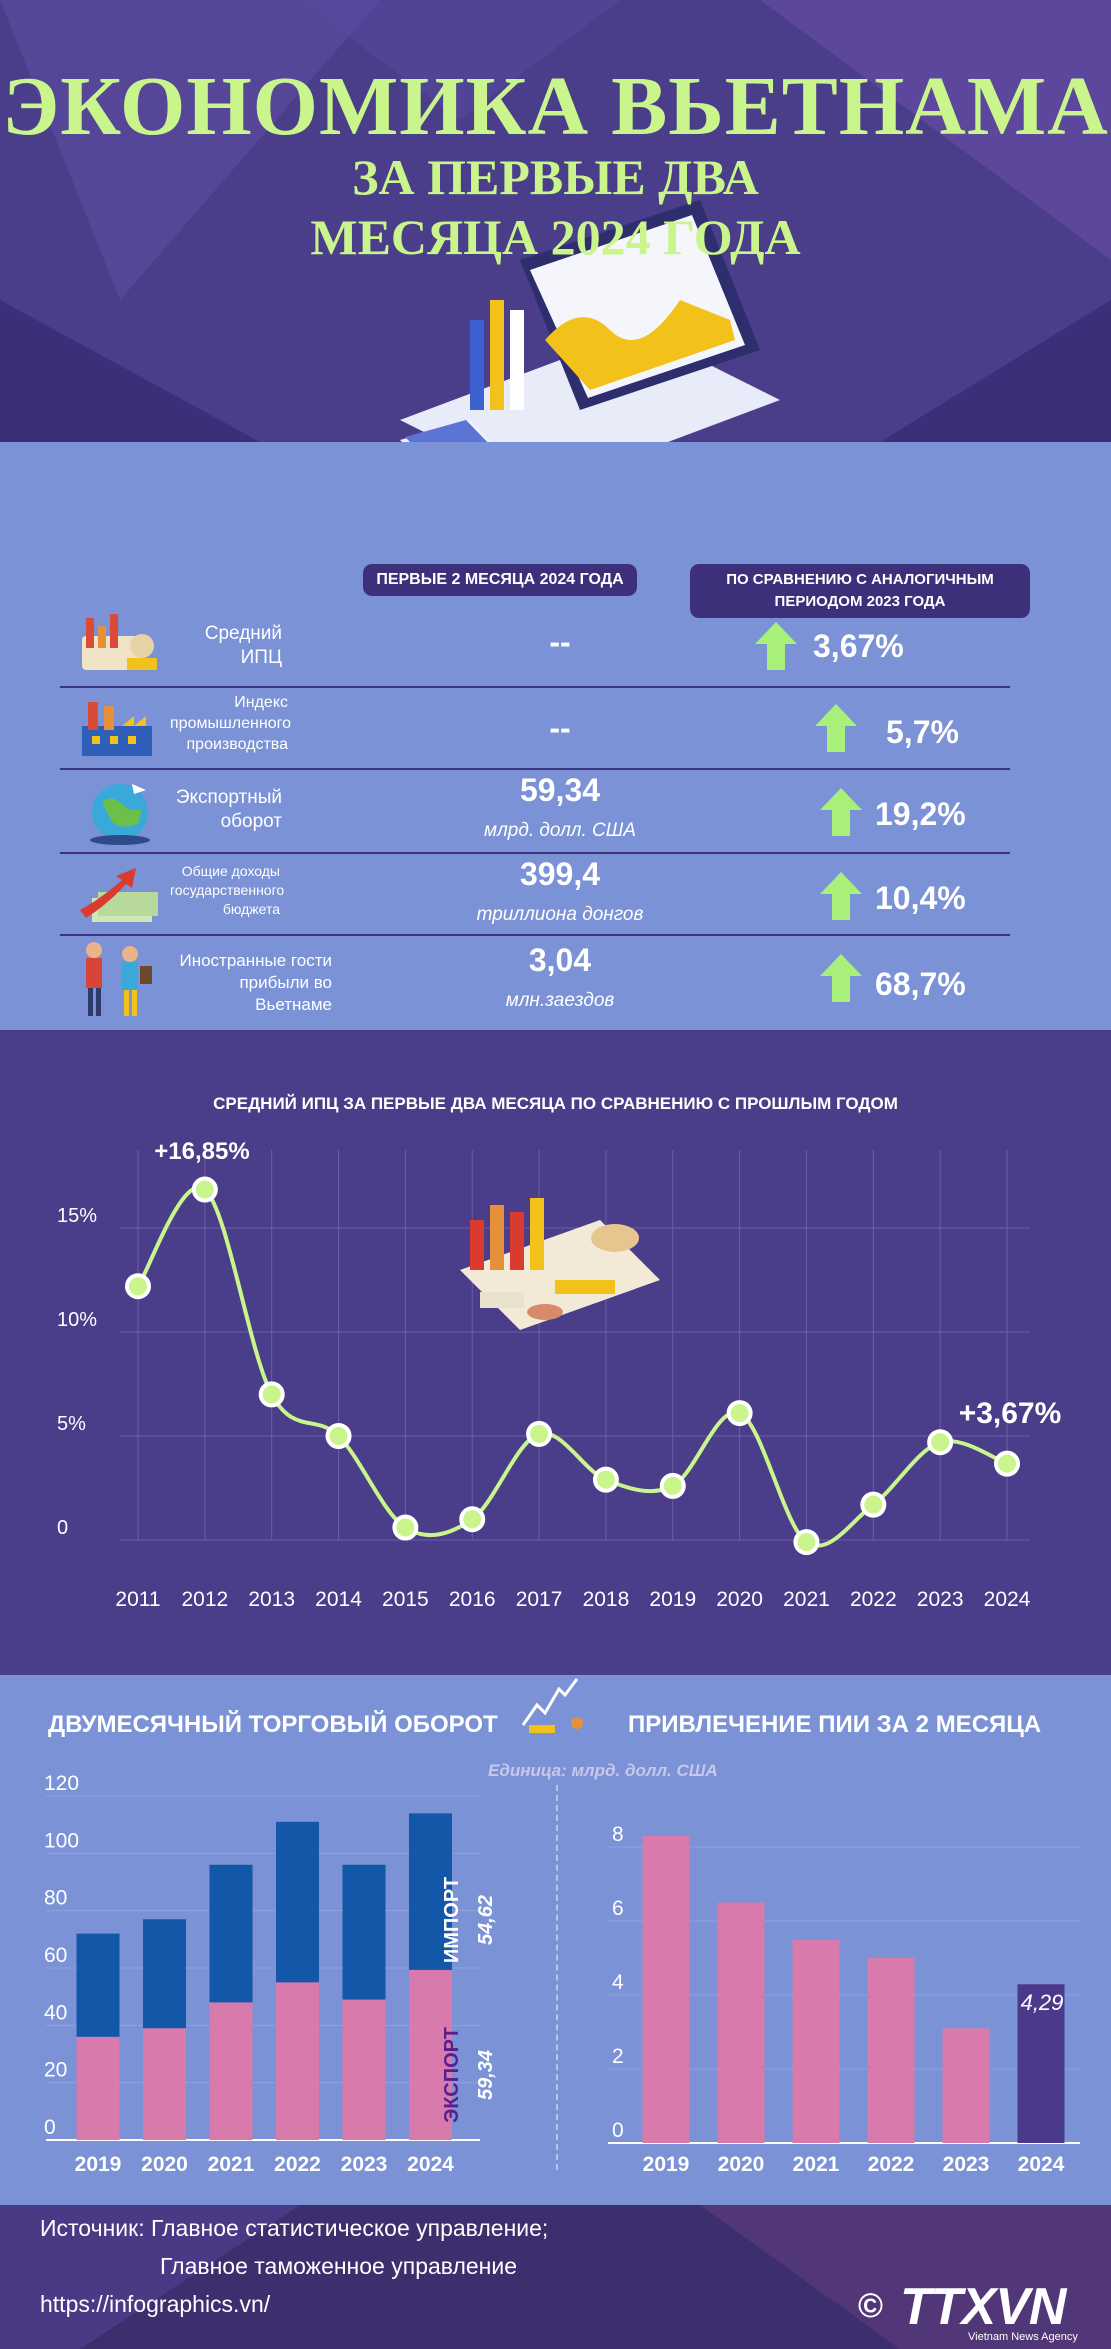  Describe the element at coordinates (555, 237) in the screenshot. I see `title-line-3: МЕСЯЦА 2024 ГОДА` at that location.